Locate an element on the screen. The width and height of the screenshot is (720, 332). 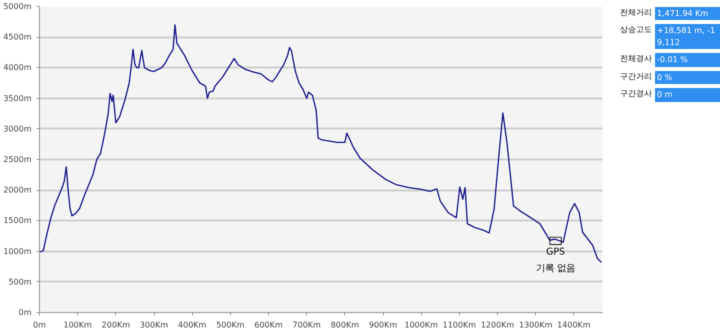
x-tick-label: 800Km is located at coordinates (345, 325).